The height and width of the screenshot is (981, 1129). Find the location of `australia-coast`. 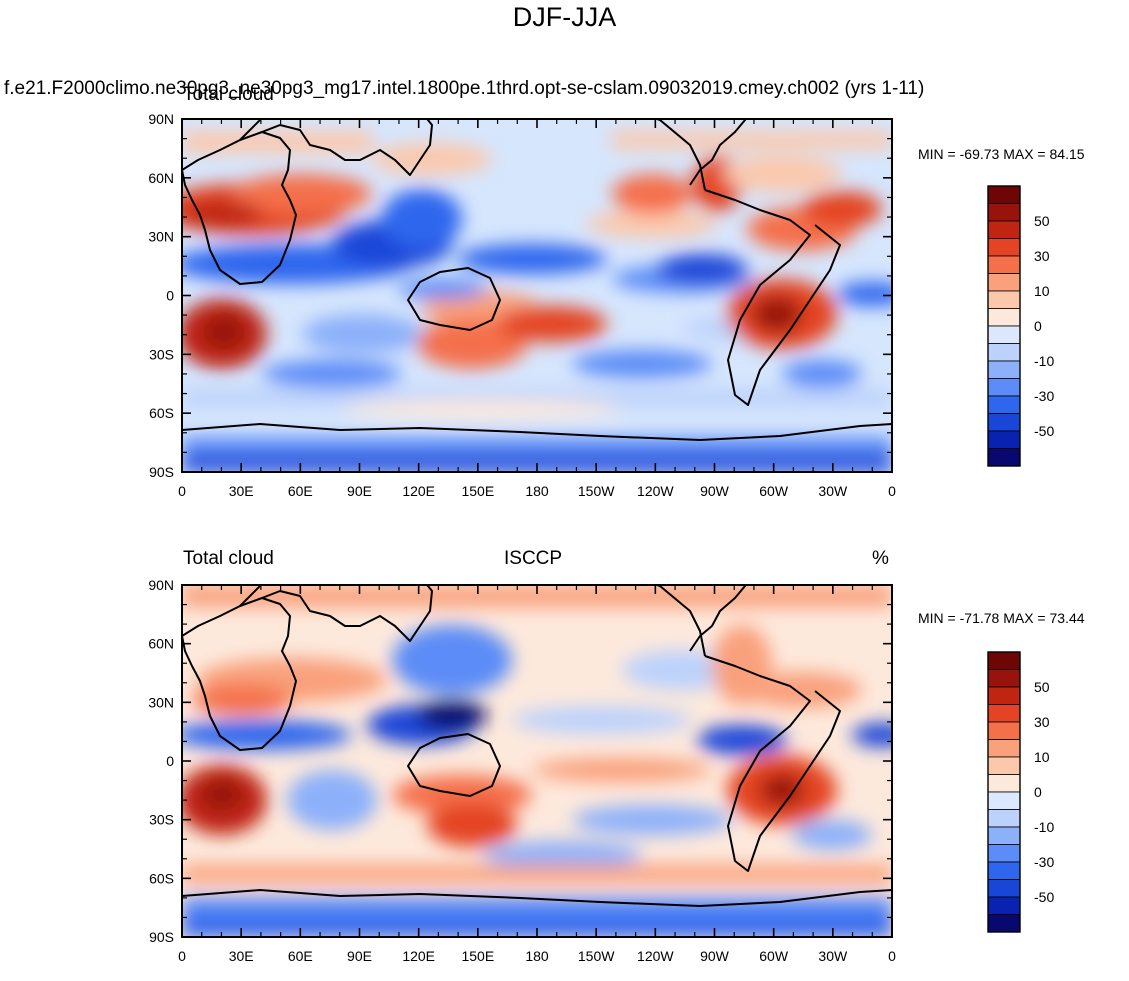

australia-coast is located at coordinates (454, 299).